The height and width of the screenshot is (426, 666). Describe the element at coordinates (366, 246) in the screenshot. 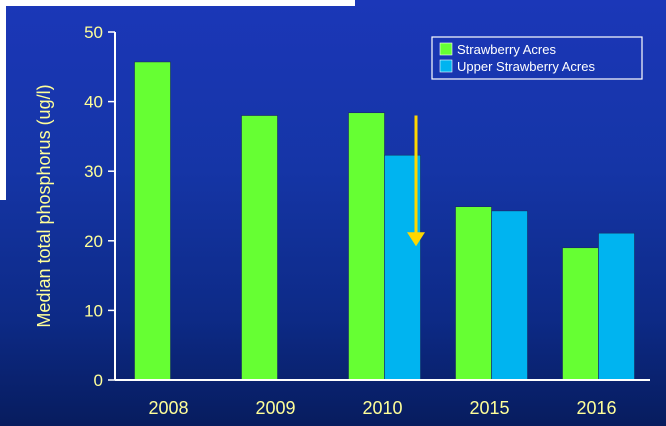

I see `bar-strawberry-acres-2010` at that location.